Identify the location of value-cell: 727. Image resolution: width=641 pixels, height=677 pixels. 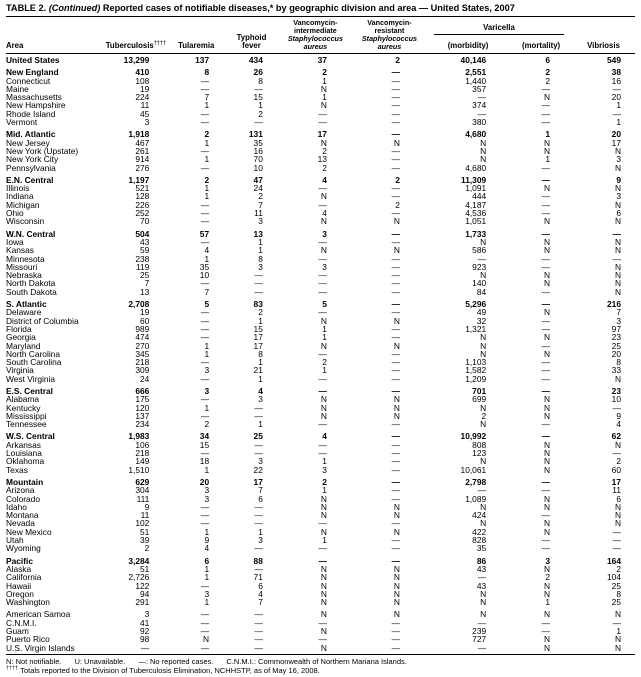
(479, 639).